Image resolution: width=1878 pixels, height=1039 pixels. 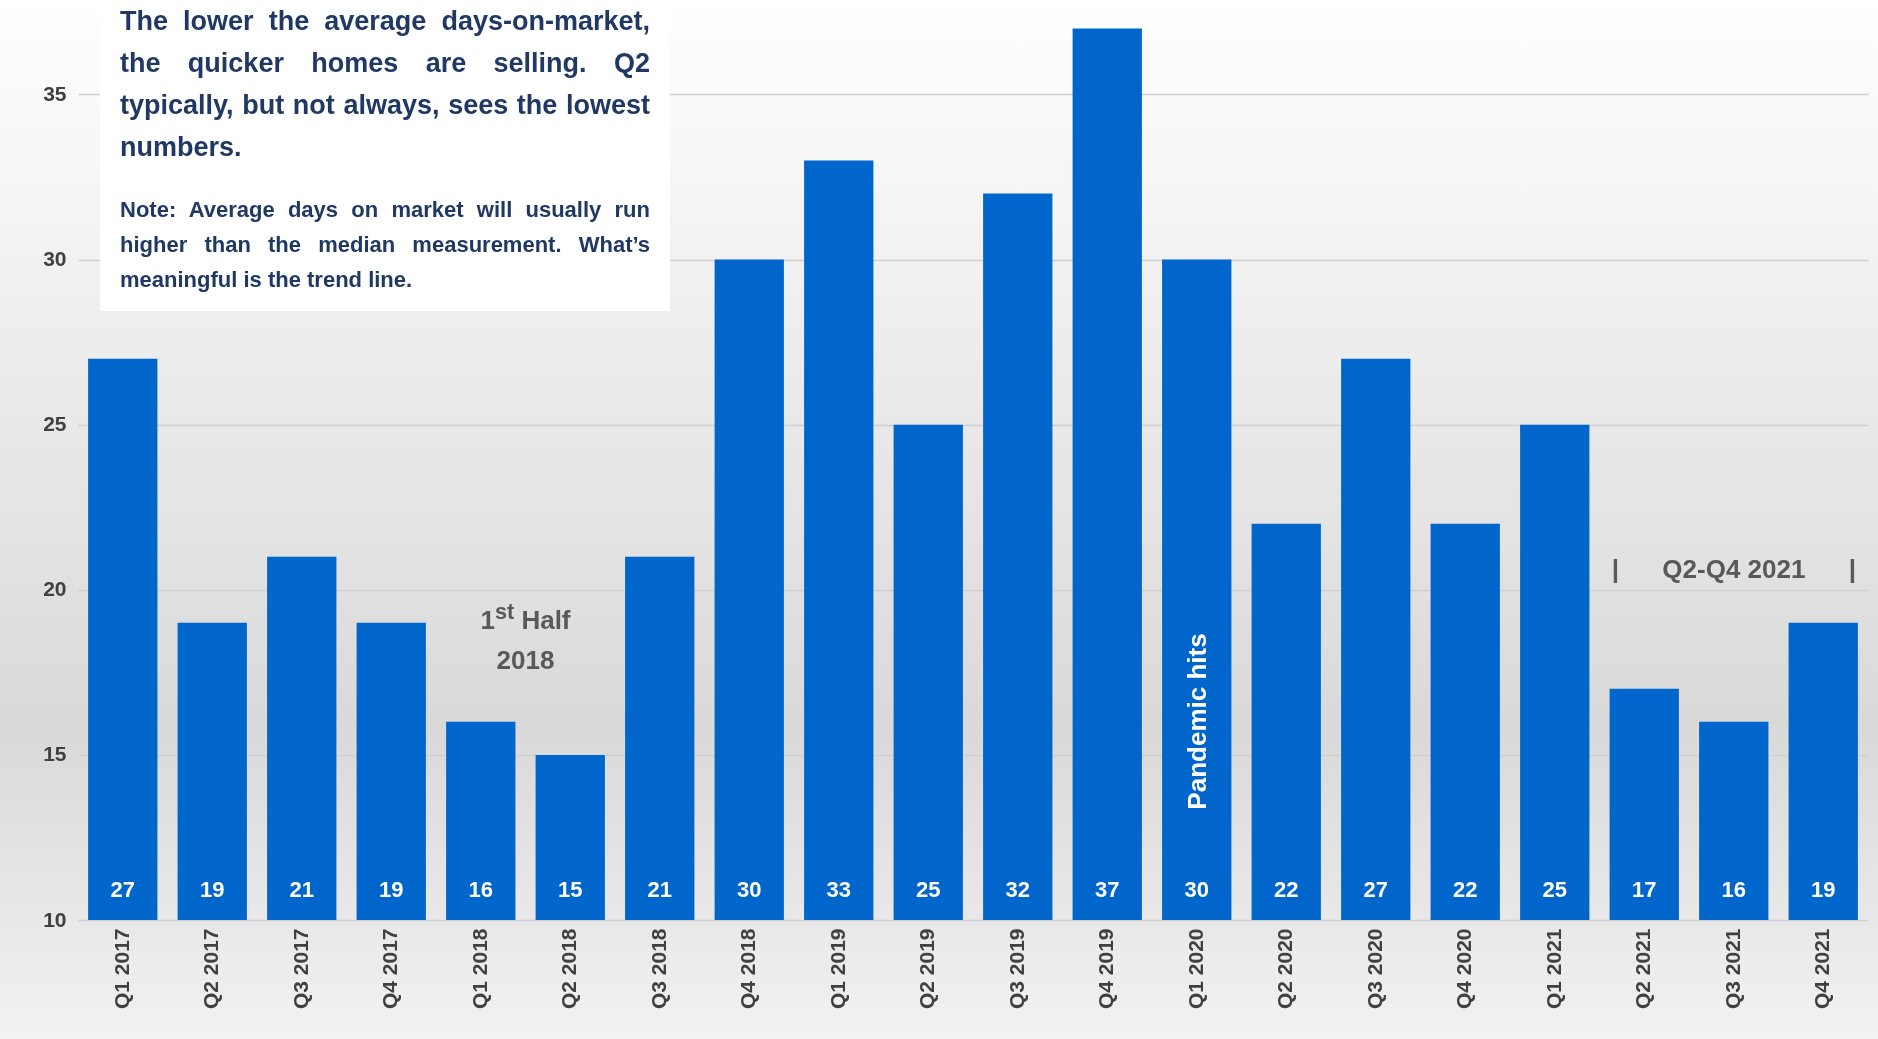 I want to click on y-tick-label: 25, so click(x=55, y=424).